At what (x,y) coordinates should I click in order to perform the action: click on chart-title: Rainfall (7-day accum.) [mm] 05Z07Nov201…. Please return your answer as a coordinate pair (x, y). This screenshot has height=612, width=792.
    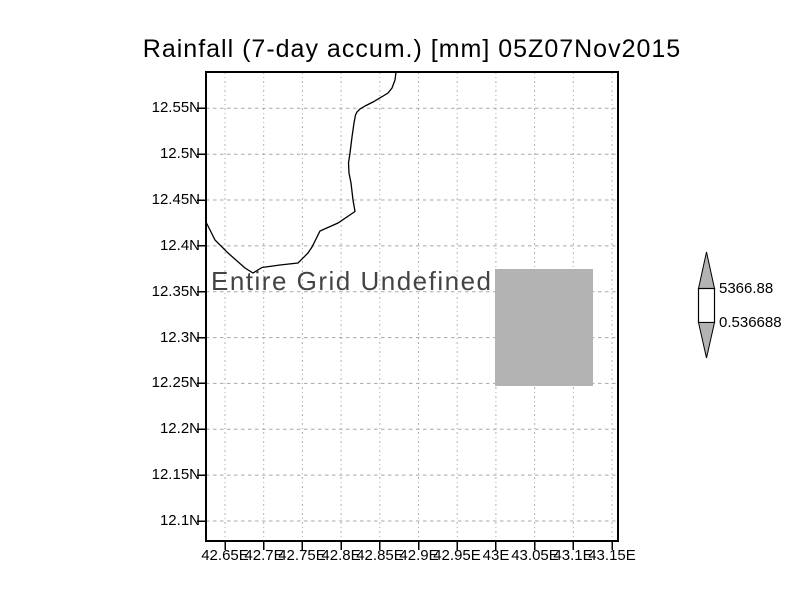
    Looking at the image, I should click on (412, 49).